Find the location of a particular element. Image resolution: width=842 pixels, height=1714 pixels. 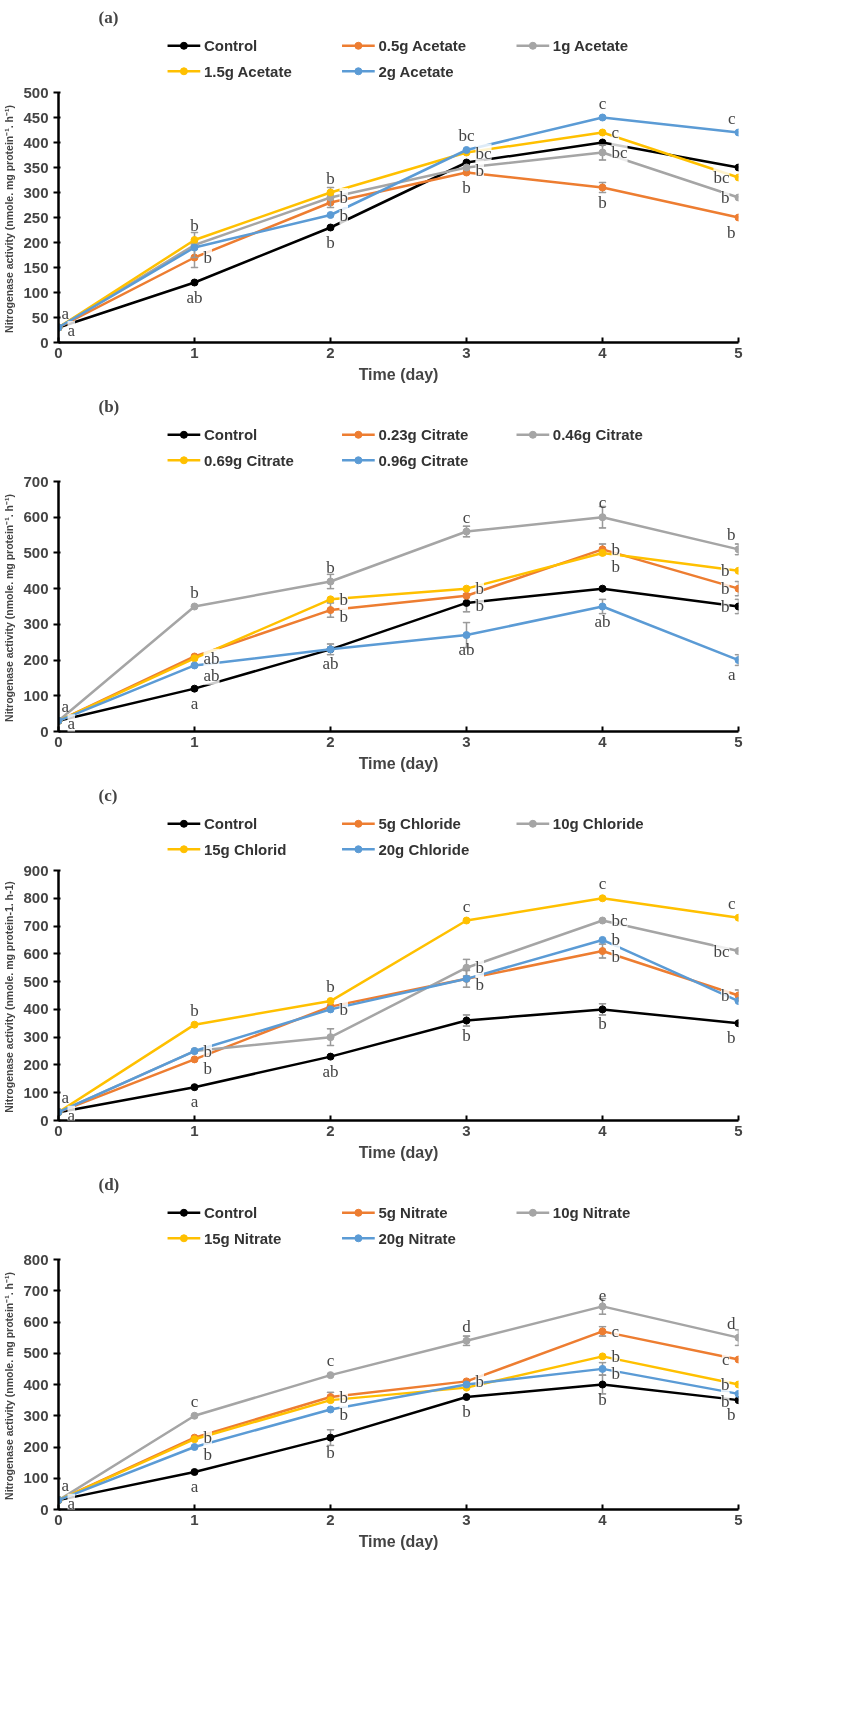

y-tick-label: 50 is located at coordinates (40, 317).